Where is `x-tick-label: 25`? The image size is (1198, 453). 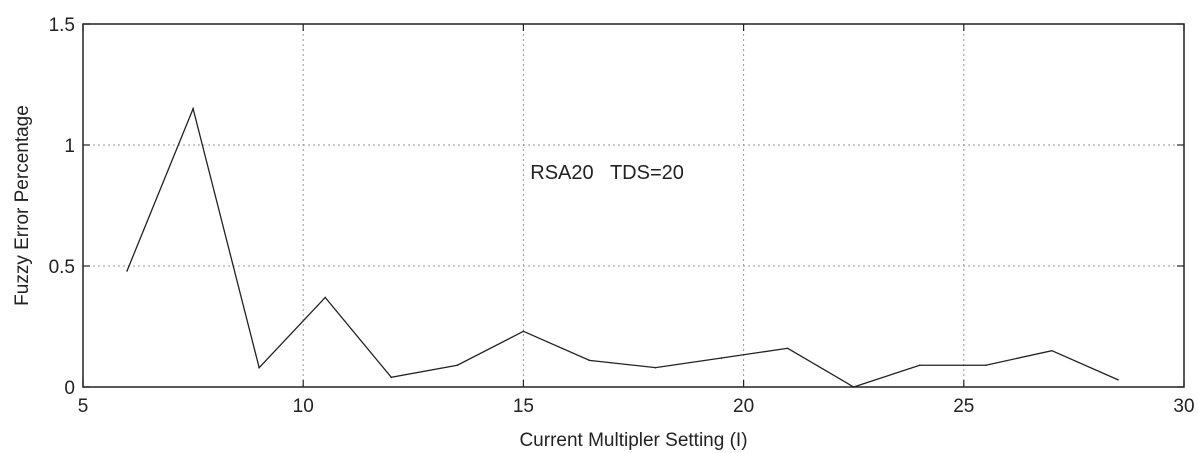
x-tick-label: 25 is located at coordinates (963, 406).